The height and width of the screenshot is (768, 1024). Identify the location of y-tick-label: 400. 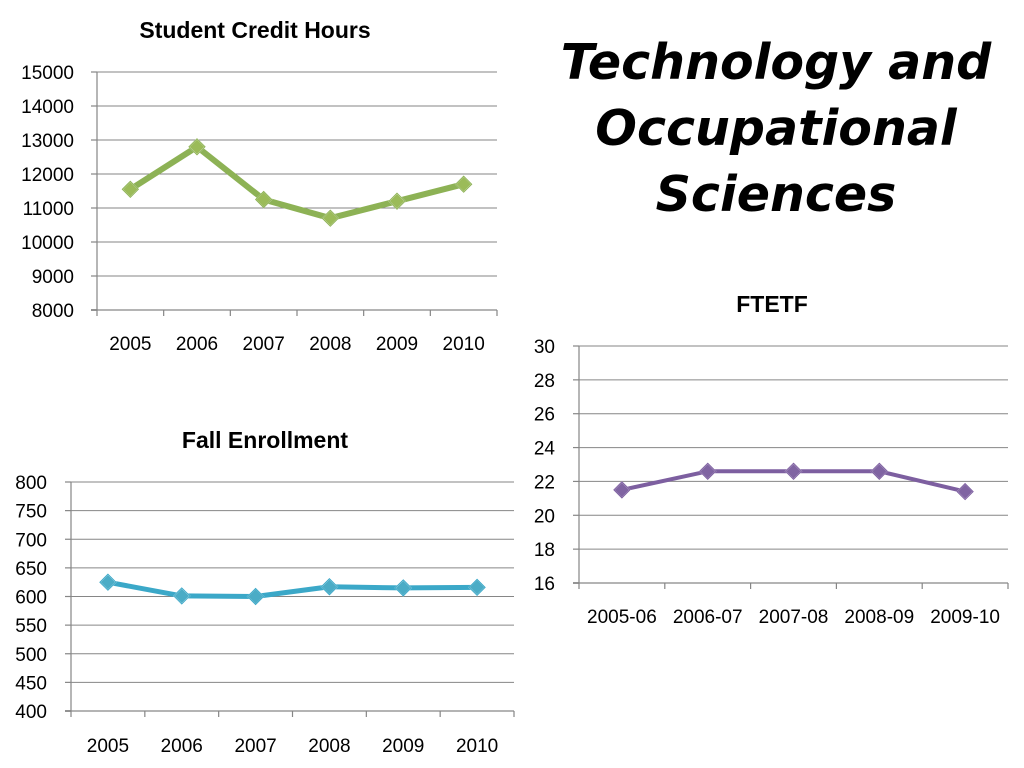
(31, 712).